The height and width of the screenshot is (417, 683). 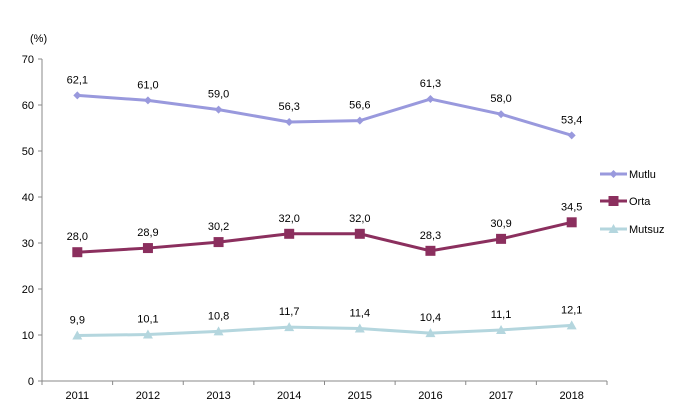 I want to click on y-axis-label: (%), so click(x=38, y=39).